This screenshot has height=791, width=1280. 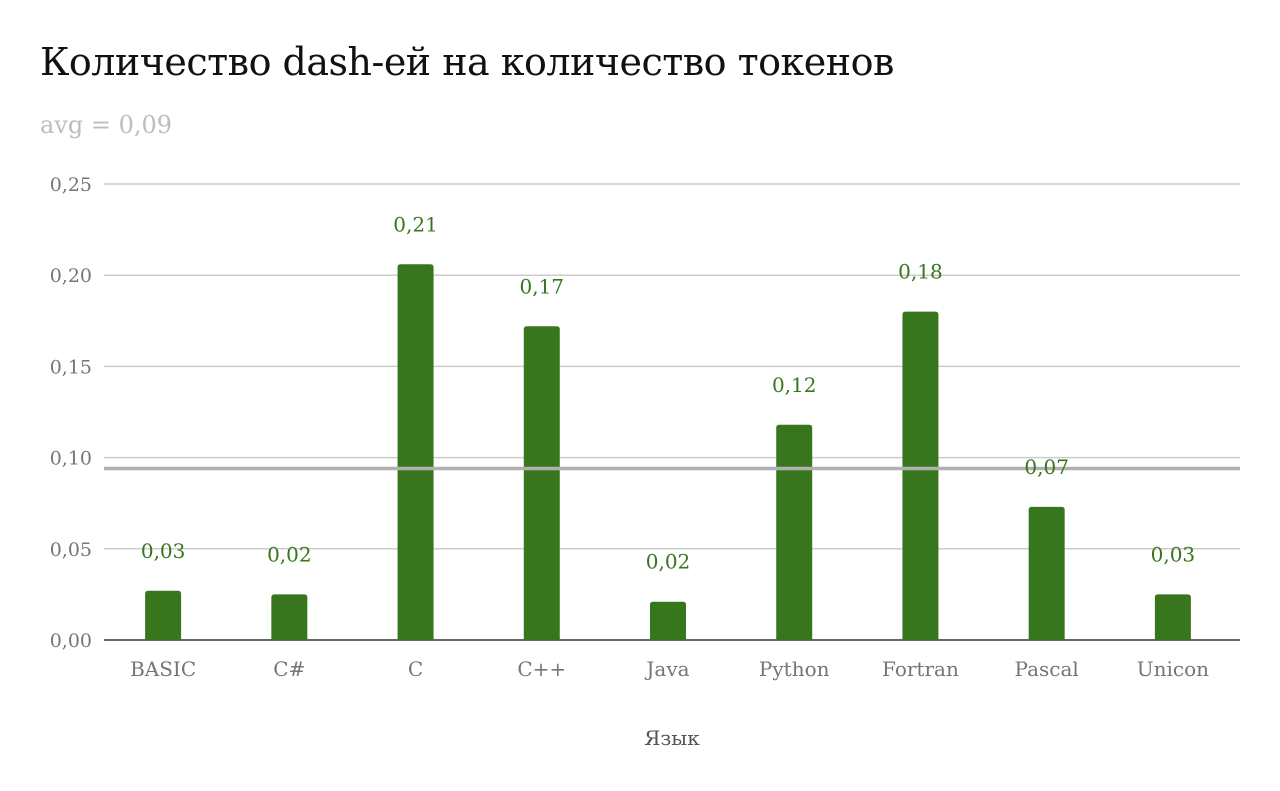 What do you see at coordinates (415, 224) in the screenshot?
I see `data-label: 0,21` at bounding box center [415, 224].